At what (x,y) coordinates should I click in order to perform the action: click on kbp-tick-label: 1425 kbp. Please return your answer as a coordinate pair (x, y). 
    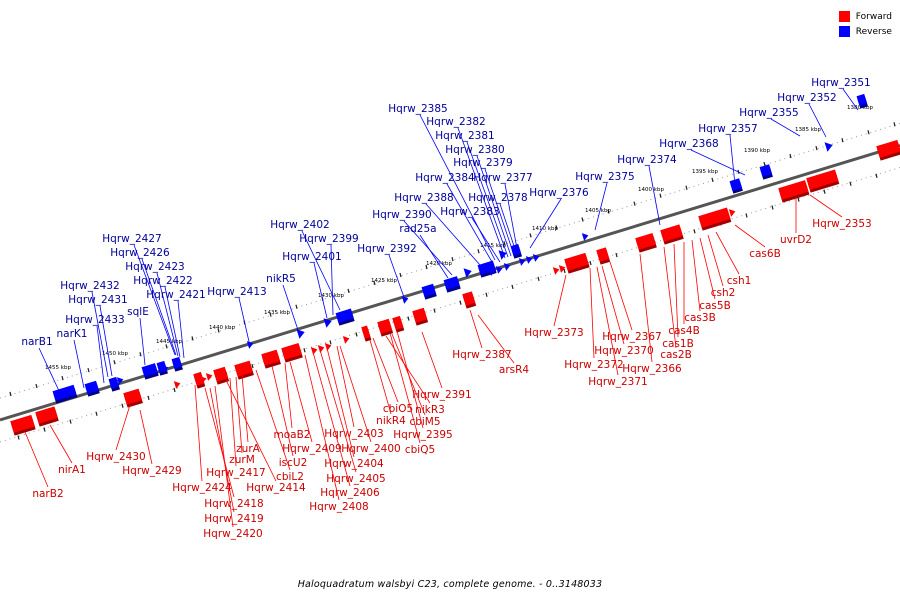
    Looking at the image, I should click on (384, 281).